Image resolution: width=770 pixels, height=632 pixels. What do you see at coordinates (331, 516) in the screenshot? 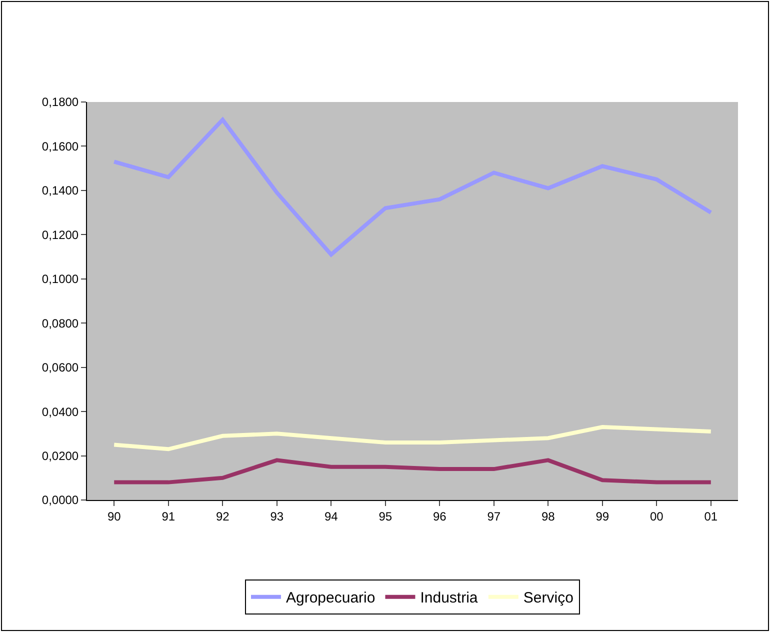
I see `x-tick-label: 94` at bounding box center [331, 516].